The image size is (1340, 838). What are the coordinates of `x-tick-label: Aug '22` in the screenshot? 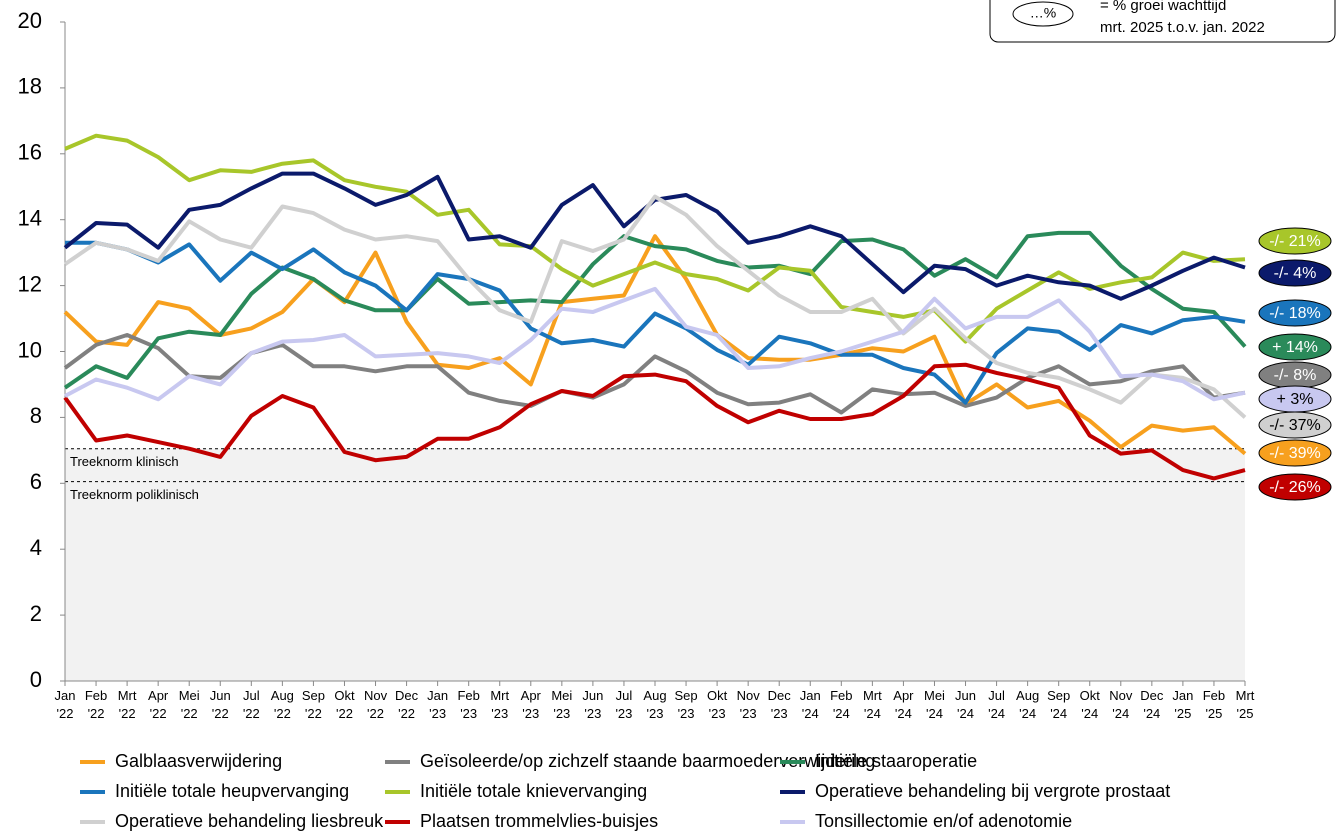 It's located at (282, 704).